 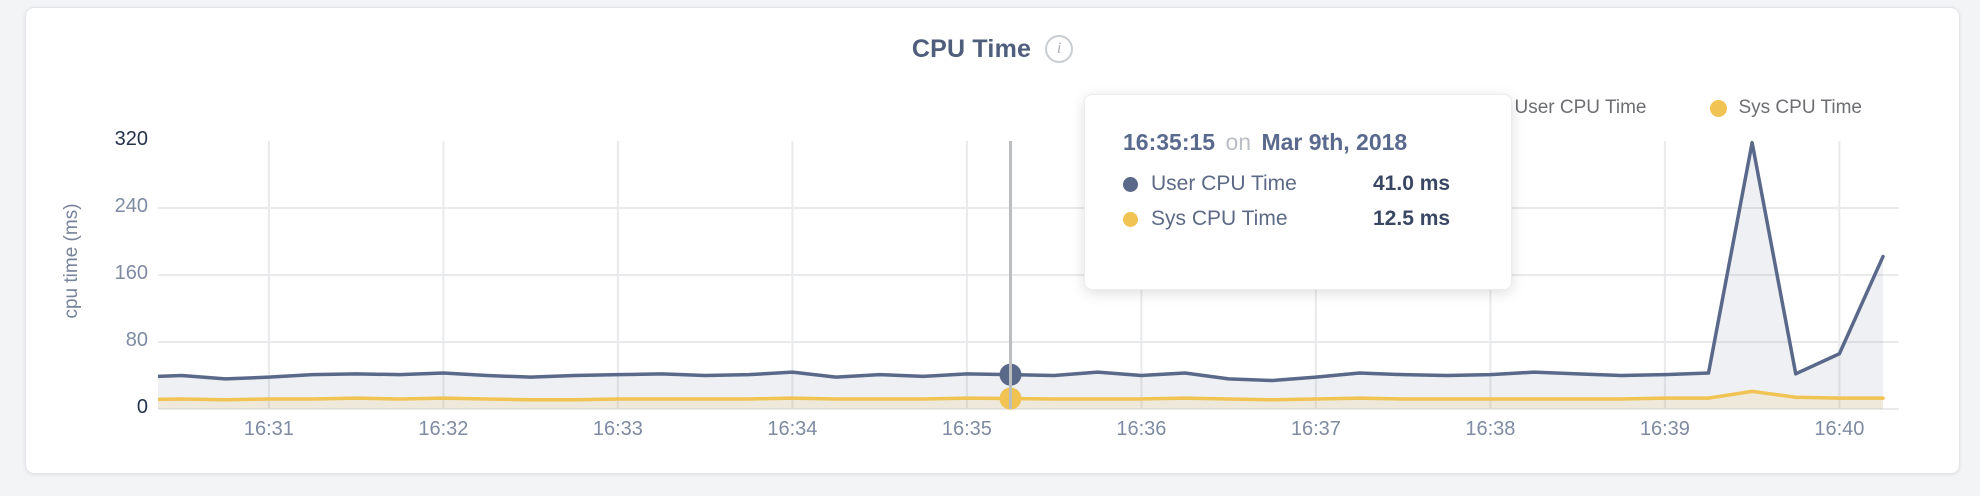 I want to click on info-icon: i, so click(x=1059, y=49).